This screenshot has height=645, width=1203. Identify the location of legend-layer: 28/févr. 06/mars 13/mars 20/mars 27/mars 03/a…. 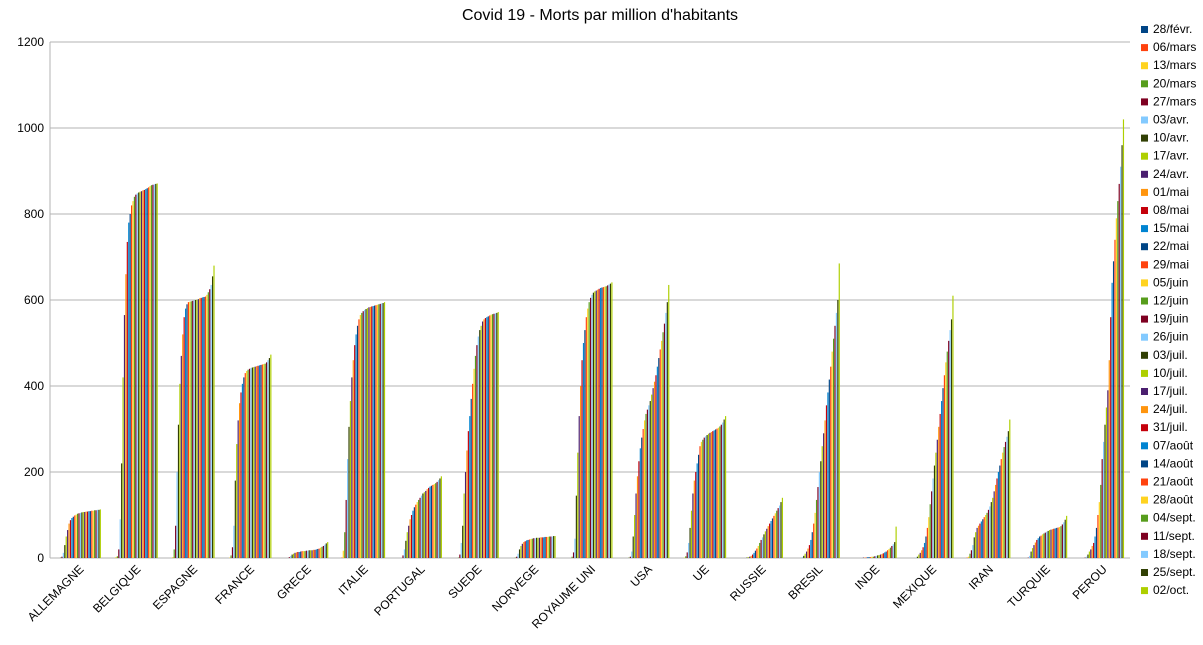
(1168, 309).